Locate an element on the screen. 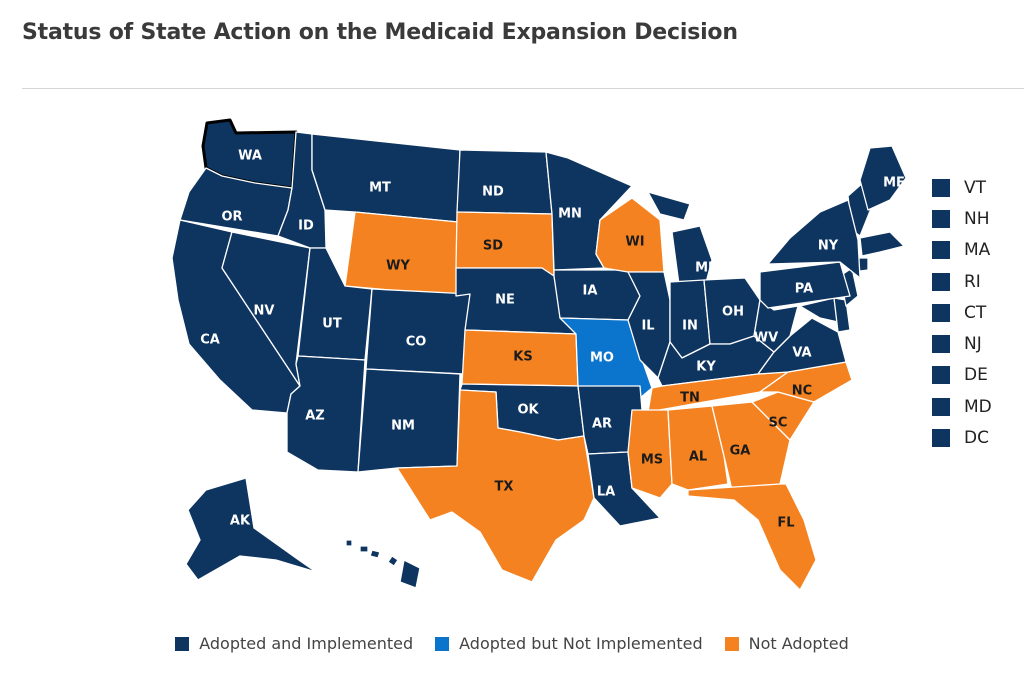 Image resolution: width=1024 pixels, height=688 pixels. small-state-label: DE is located at coordinates (976, 375).